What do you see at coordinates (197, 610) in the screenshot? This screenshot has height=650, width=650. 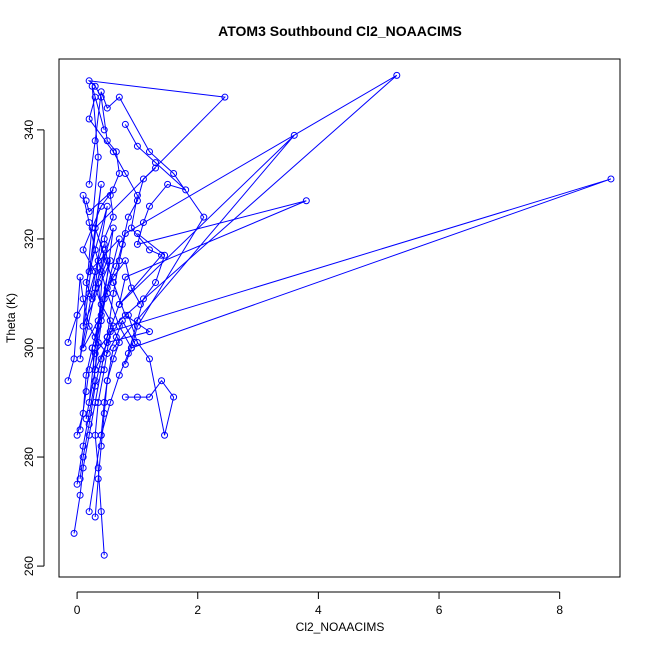 I see `x-tick-label: 2` at bounding box center [197, 610].